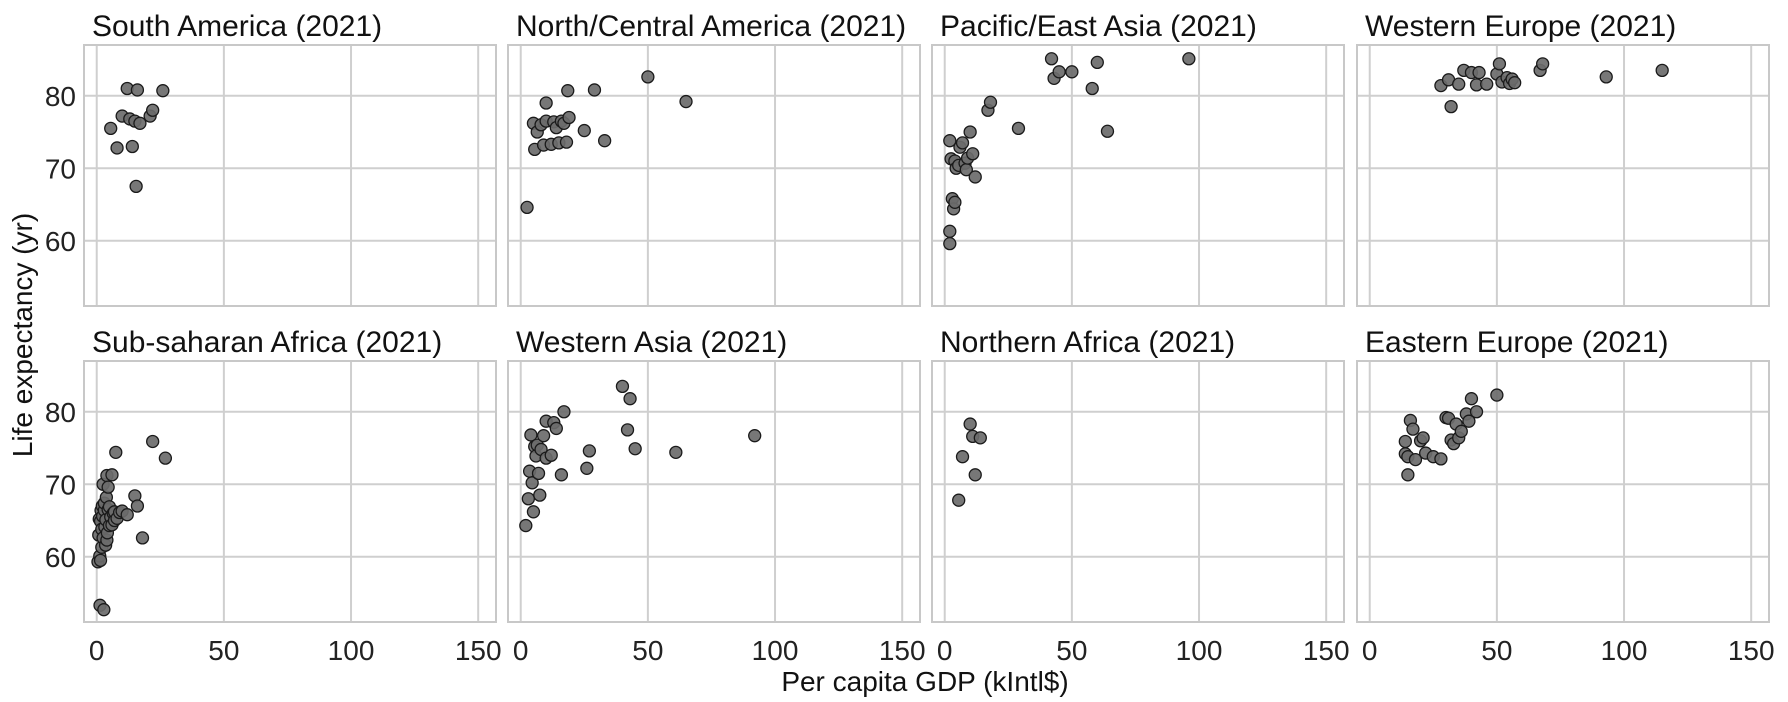  I want to click on panel-title: North/Central America (2021), so click(711, 26).